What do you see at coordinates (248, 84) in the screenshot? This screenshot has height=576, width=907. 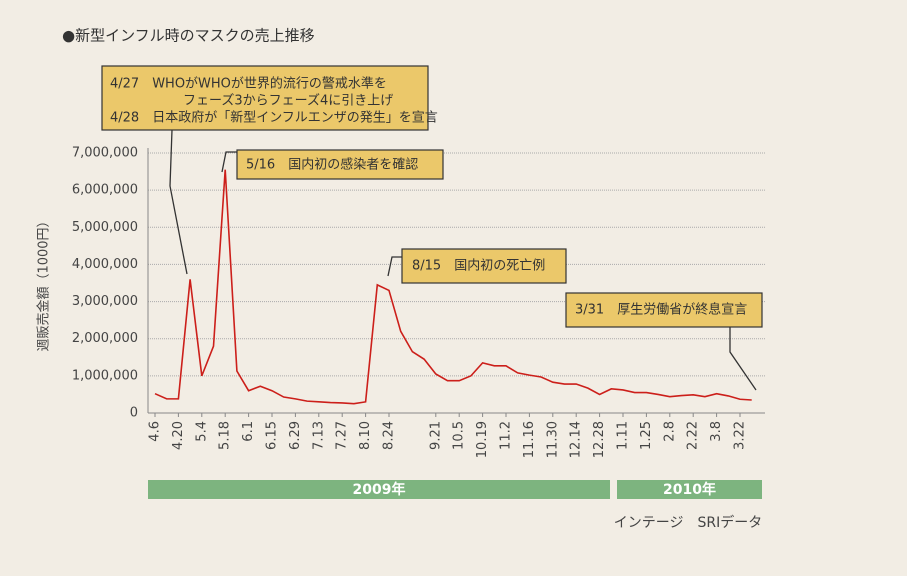 I see `annotation-text: 4/27 WHOがWHOが世界的流行の警戒水準を` at bounding box center [248, 84].